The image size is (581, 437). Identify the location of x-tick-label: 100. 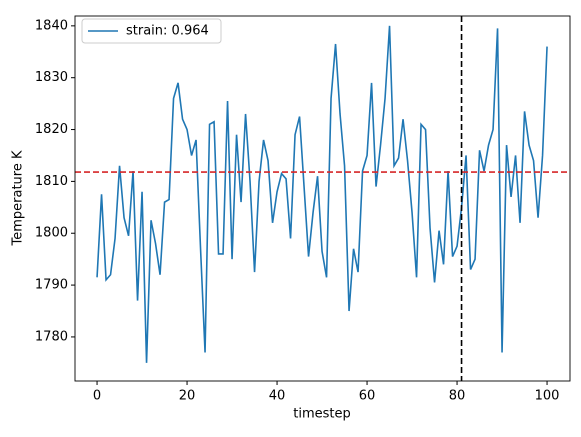
(547, 396).